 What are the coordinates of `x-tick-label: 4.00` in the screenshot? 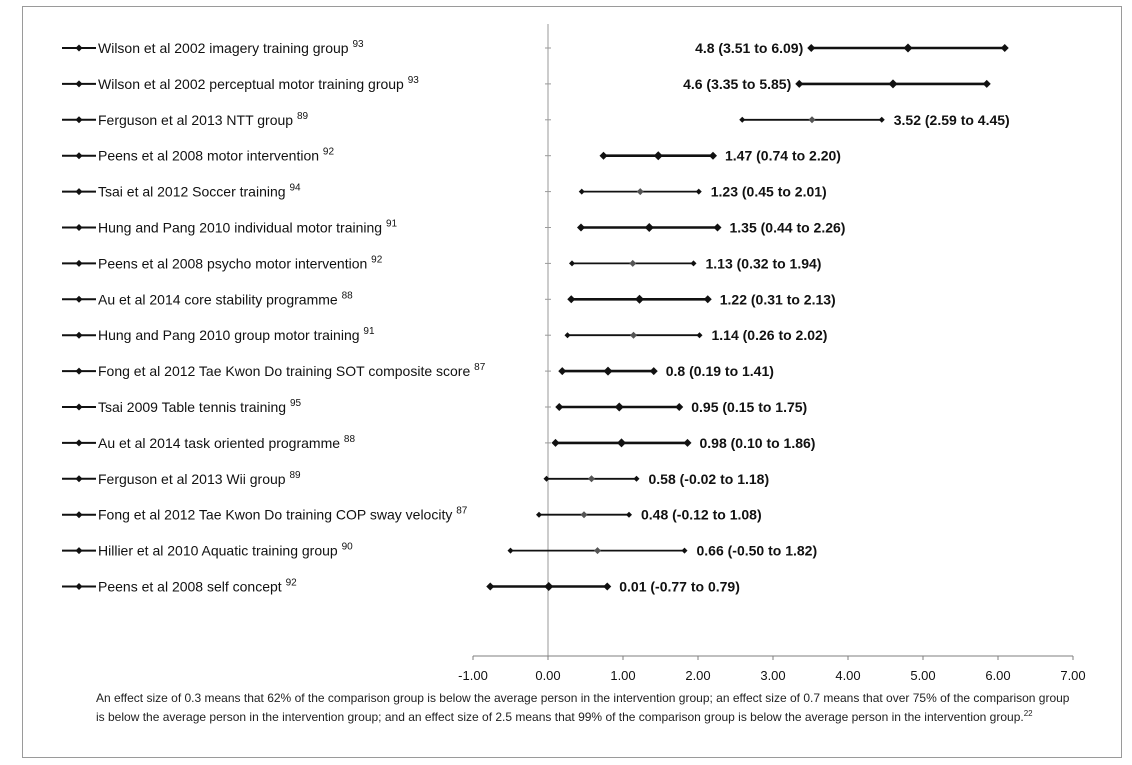 It's located at (847, 675).